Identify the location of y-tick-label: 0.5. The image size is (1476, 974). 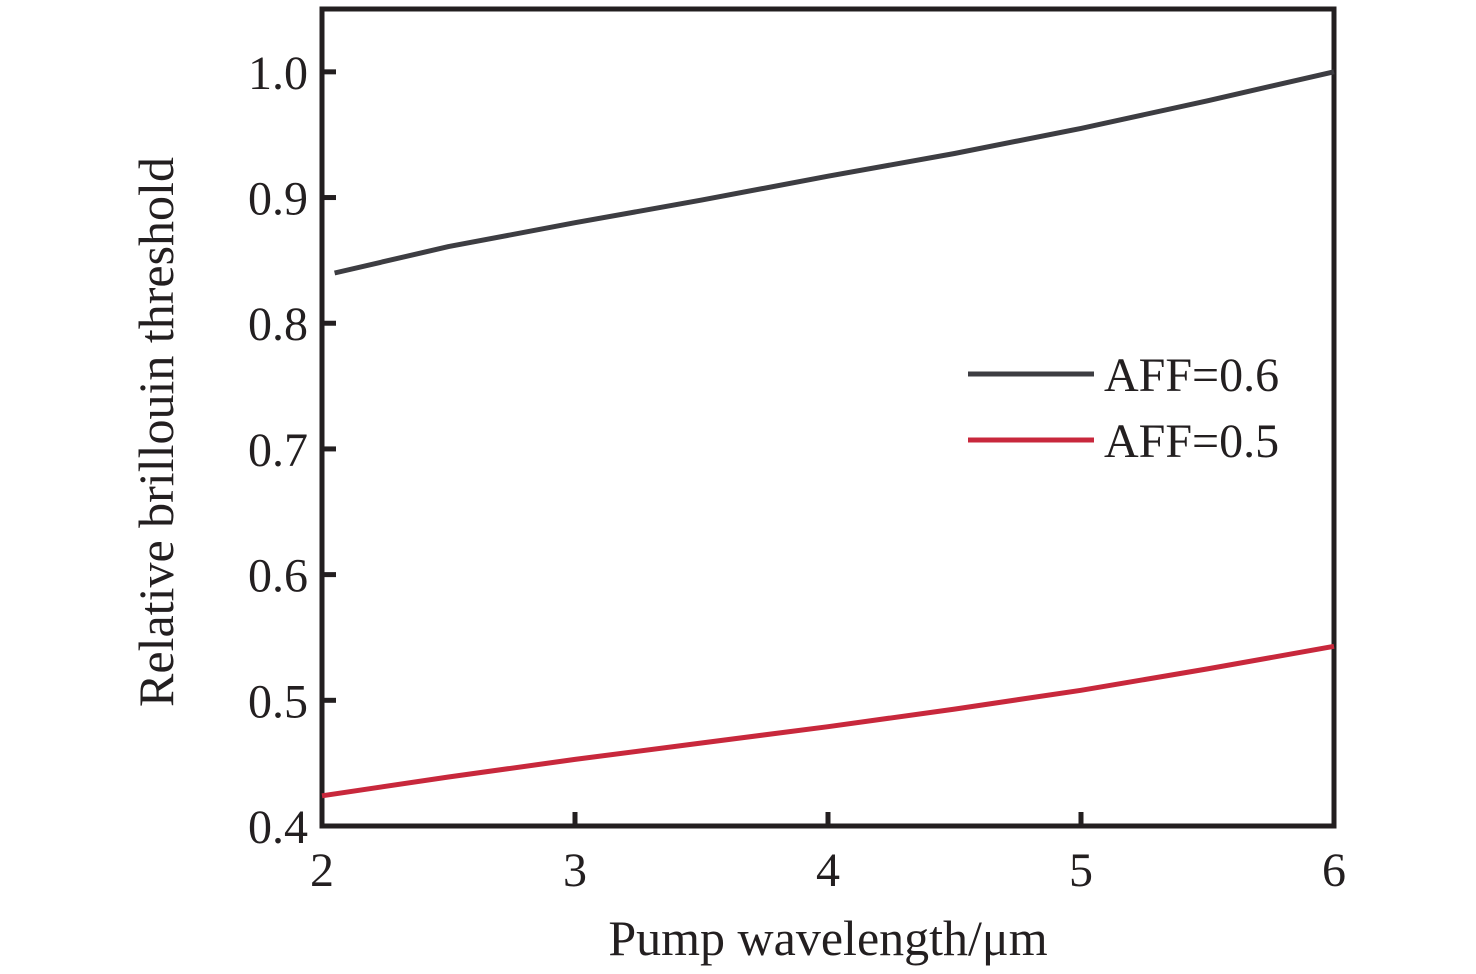
(278, 701).